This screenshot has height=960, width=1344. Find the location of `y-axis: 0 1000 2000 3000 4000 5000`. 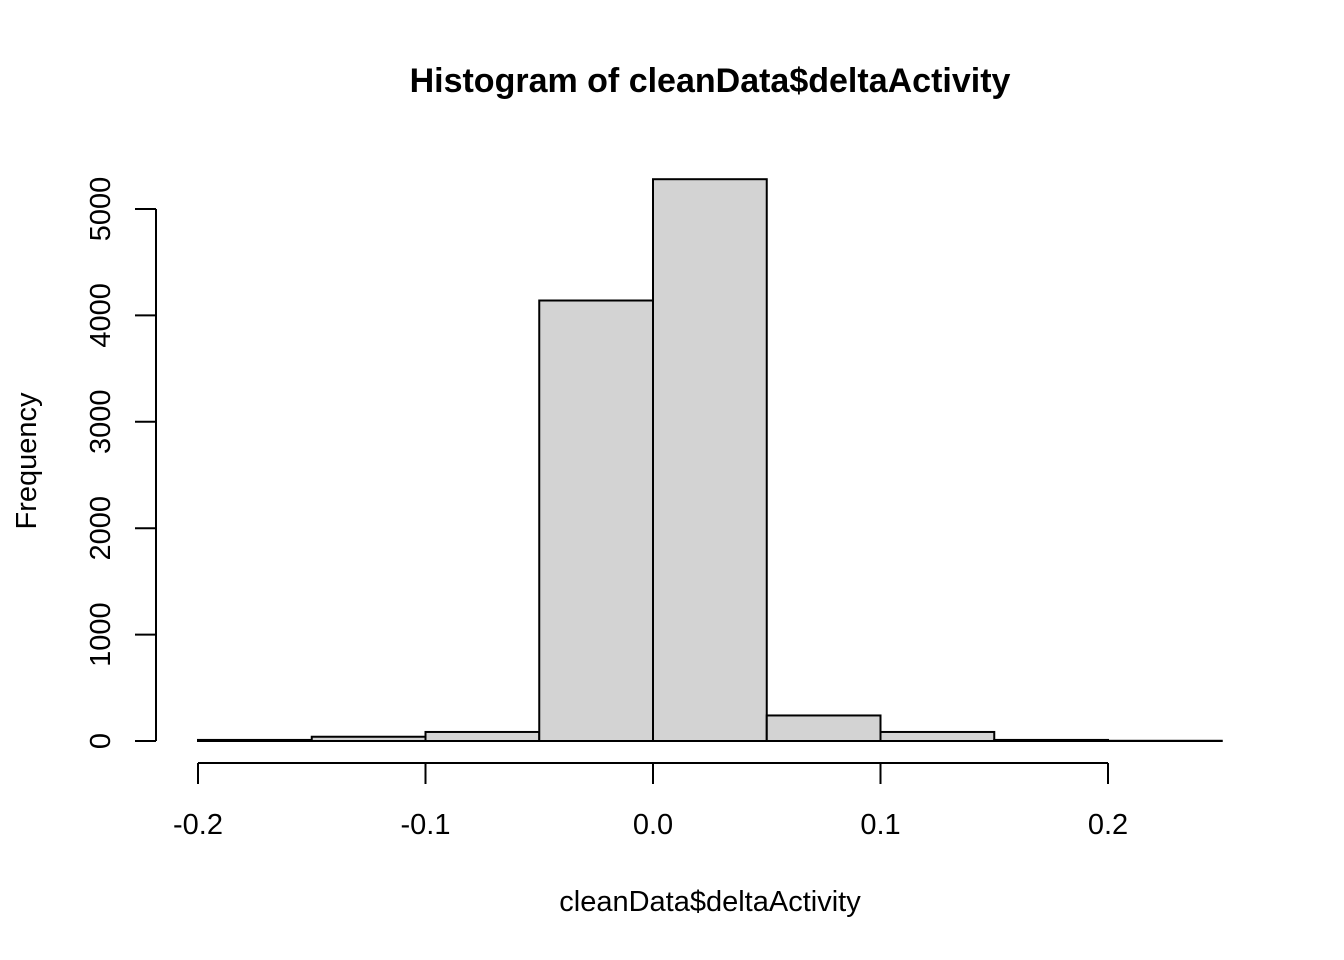

y-axis: 0 1000 2000 3000 4000 5000 is located at coordinates (121, 463).